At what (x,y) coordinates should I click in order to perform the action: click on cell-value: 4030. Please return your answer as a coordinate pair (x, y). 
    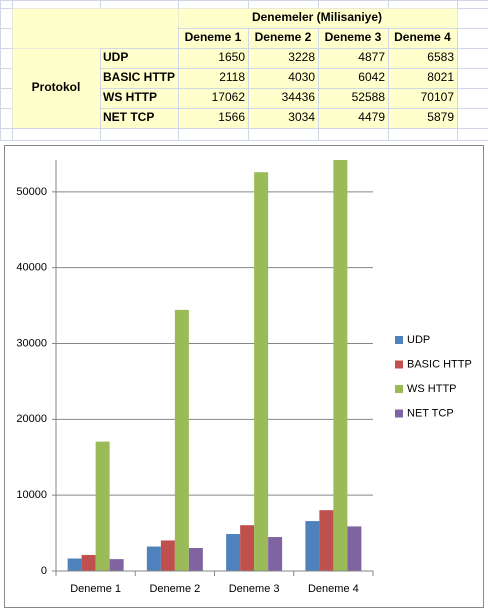
    Looking at the image, I should click on (301, 77).